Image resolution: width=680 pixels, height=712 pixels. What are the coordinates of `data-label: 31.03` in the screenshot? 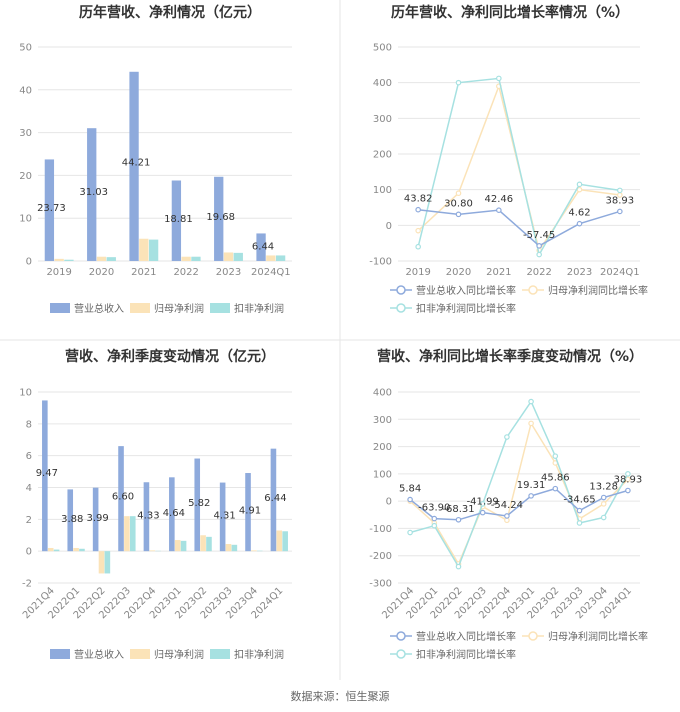 It's located at (93, 192).